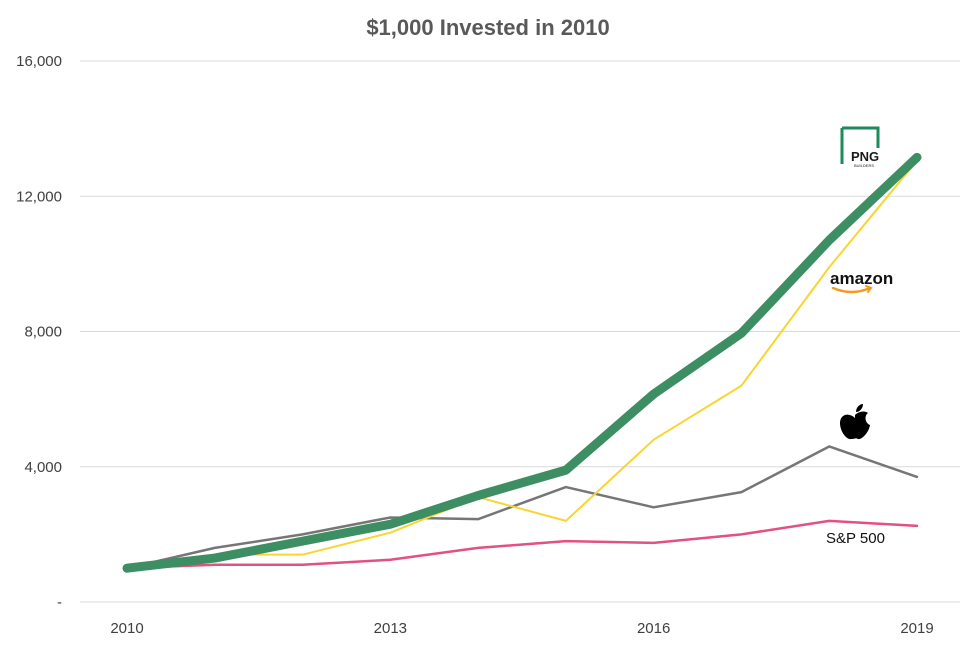 The image size is (977, 645). Describe the element at coordinates (865, 156) in the screenshot. I see `png-logo-text: PNG` at that location.